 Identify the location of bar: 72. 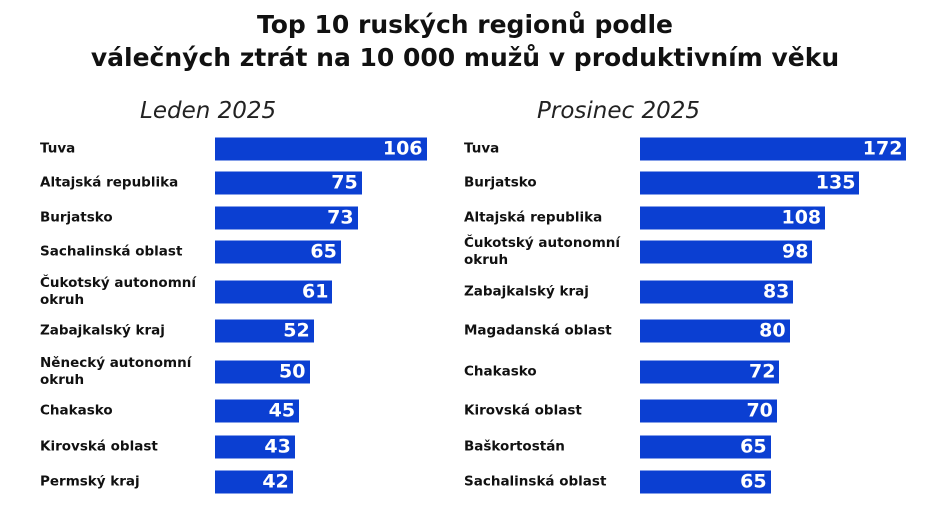
(710, 372).